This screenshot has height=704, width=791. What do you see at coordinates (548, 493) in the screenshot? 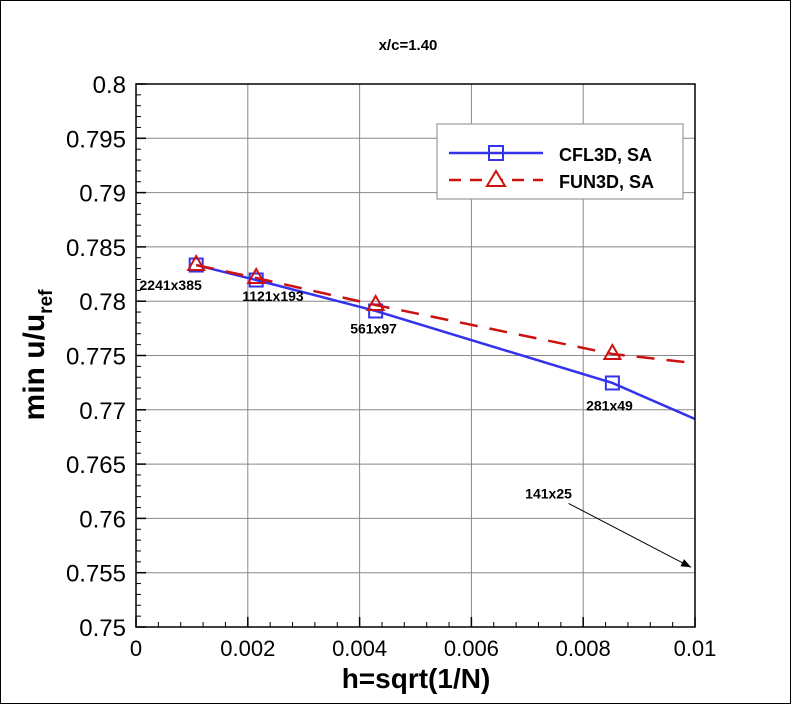
I see `grid-size-label: 141x25` at bounding box center [548, 493].